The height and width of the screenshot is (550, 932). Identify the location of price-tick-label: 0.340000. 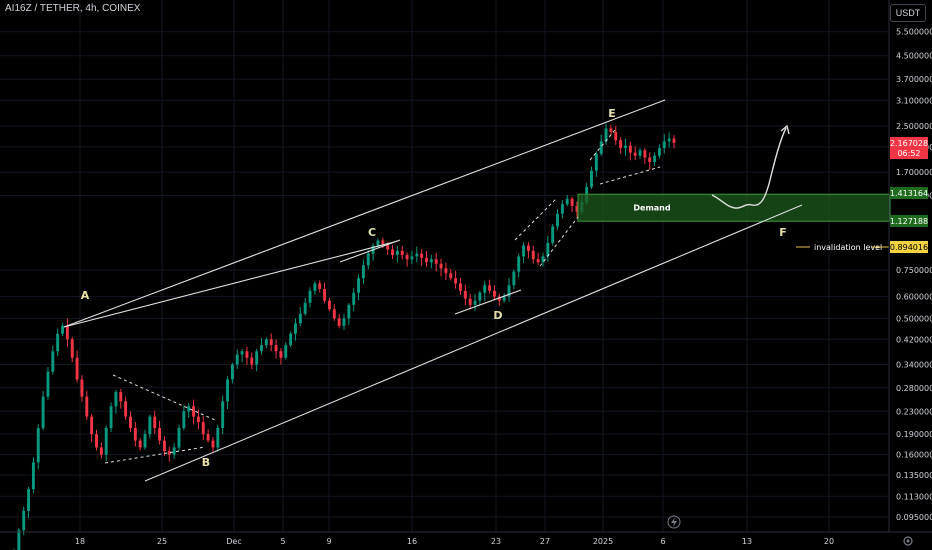
(914, 365).